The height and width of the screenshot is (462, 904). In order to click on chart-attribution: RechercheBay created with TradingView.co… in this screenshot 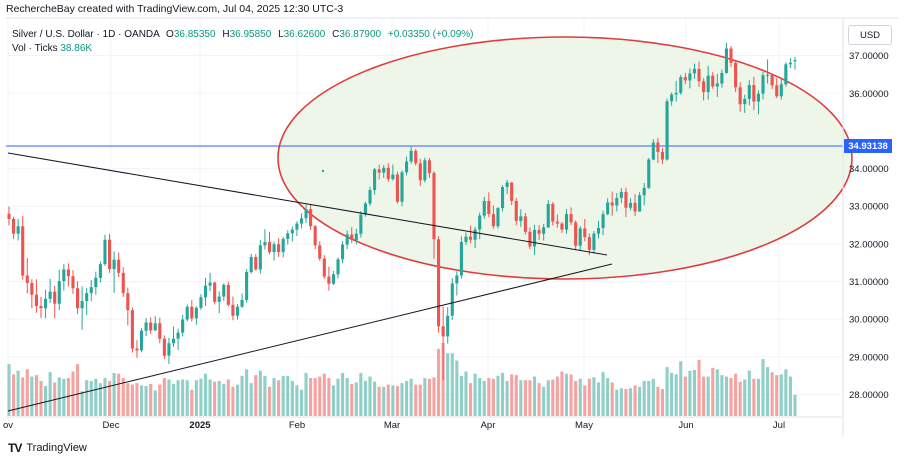, I will do `click(175, 9)`.